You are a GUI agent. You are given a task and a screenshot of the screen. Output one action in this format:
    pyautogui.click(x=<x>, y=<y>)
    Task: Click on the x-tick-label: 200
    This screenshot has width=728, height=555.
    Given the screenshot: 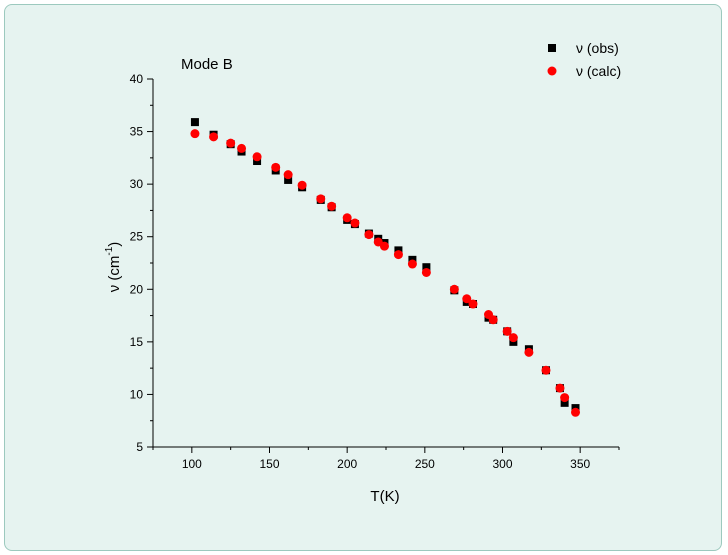 What is the action you would take?
    pyautogui.click(x=347, y=464)
    